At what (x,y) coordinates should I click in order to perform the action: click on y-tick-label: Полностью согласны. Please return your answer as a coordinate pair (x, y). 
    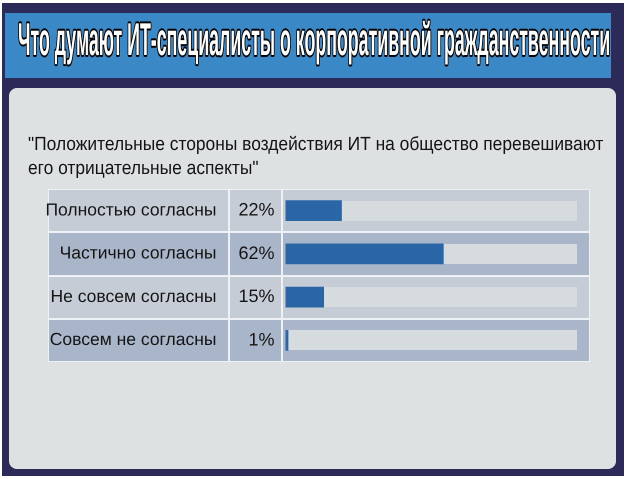
    Looking at the image, I should click on (130, 209).